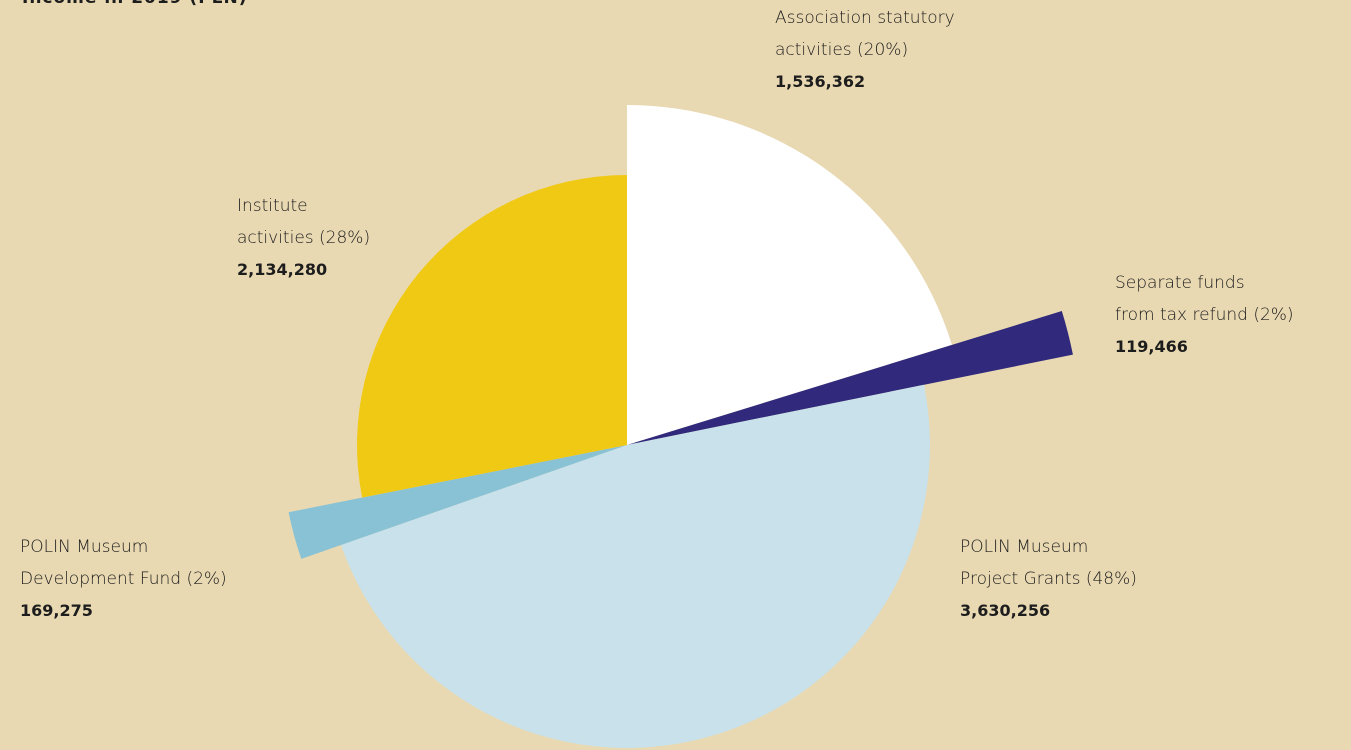  I want to click on slice-label: Institute activities (28%) 2,134,280, so click(303, 238).